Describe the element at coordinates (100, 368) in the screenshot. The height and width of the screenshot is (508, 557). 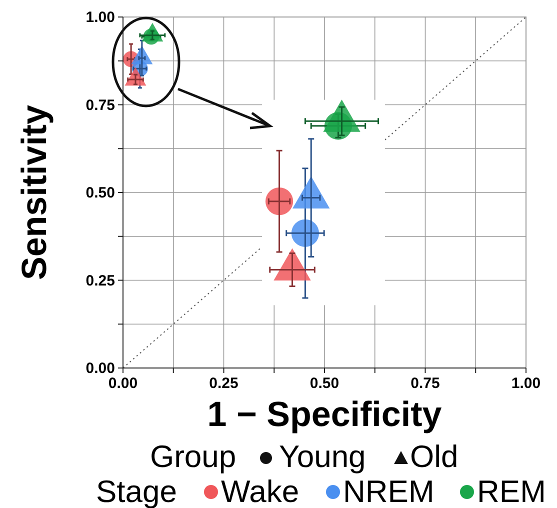
I see `y-tick-label: 0.00` at that location.